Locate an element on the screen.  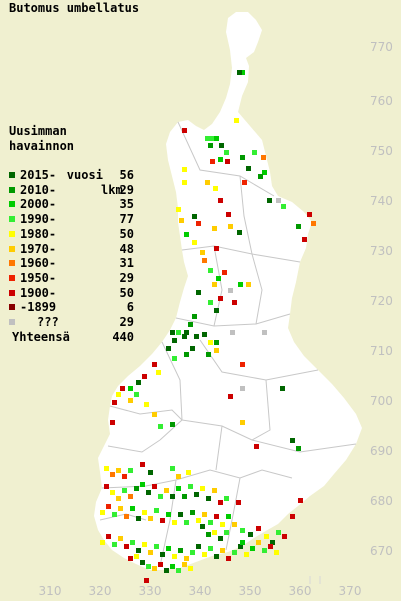
legend-row: 1960- 31 is located at coordinates (71, 263).